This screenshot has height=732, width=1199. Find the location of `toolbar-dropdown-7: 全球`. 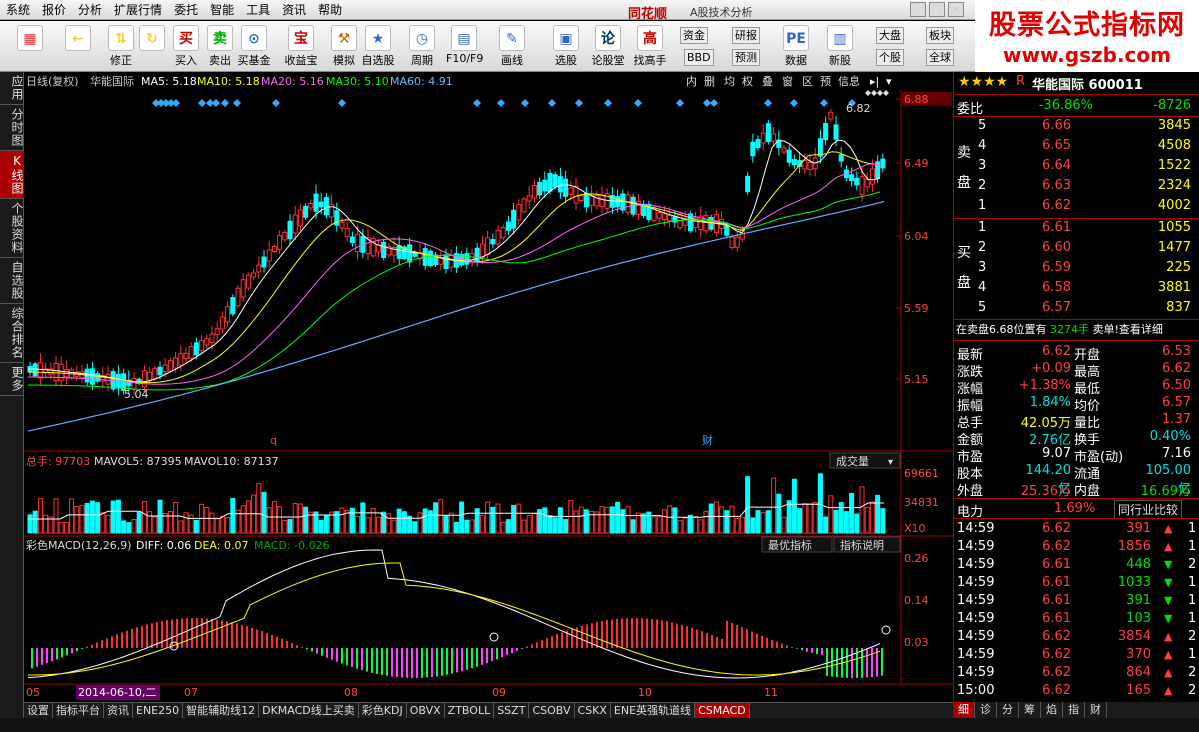

toolbar-dropdown-7: 全球 is located at coordinates (940, 57).